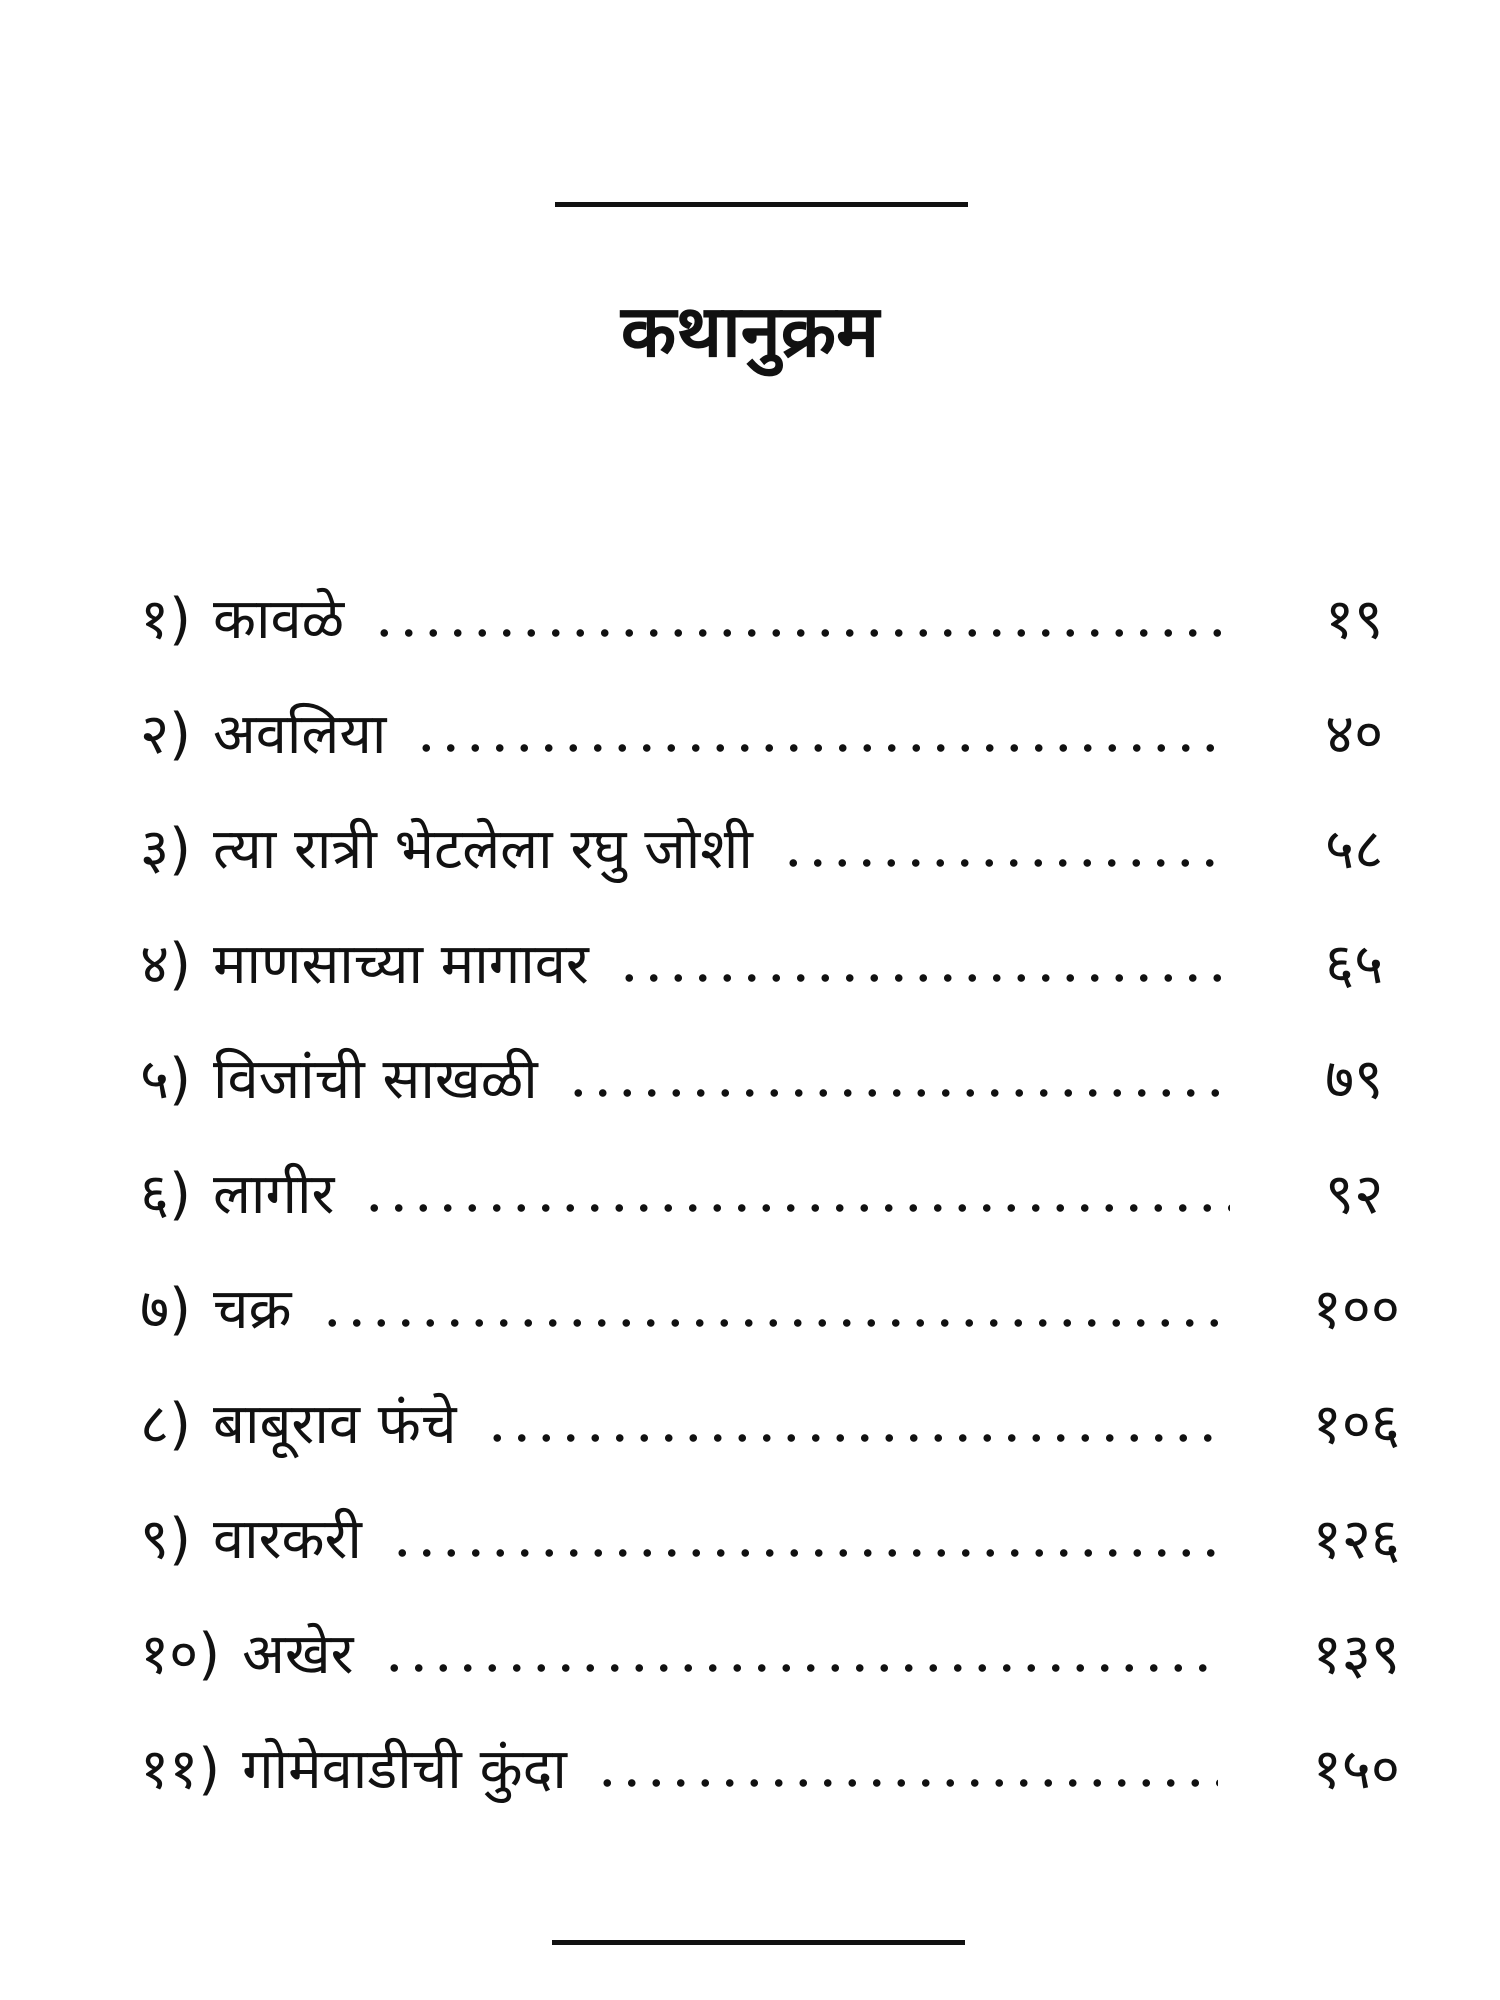 Image resolution: width=1500 pixels, height=2000 pixels. Describe the element at coordinates (165, 1194) in the screenshot. I see `entry-number: ६)` at that location.